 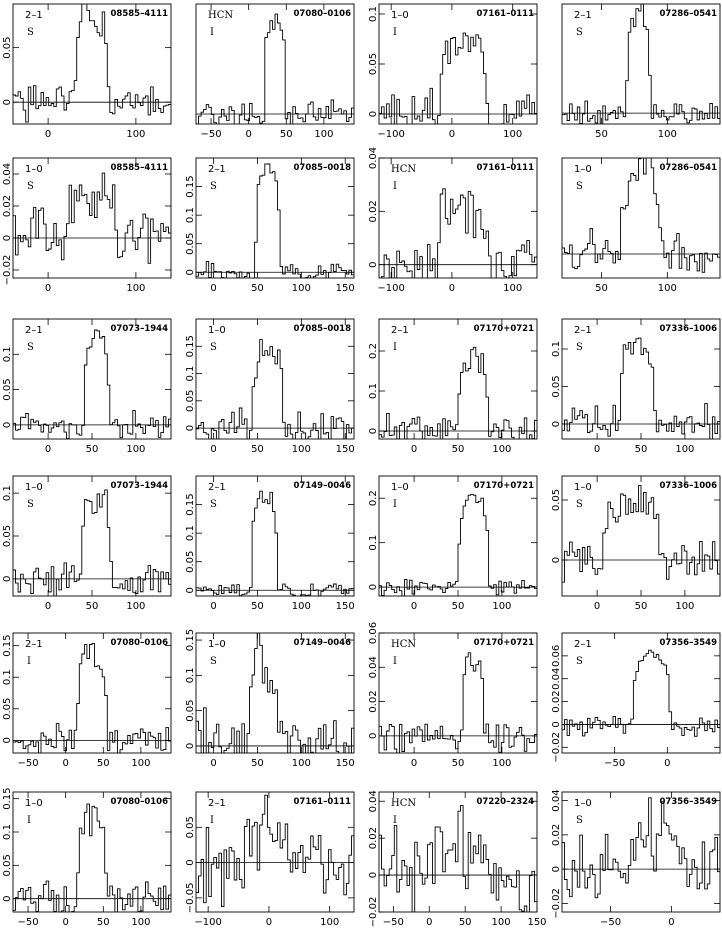 What do you see at coordinates (345, 606) in the screenshot?
I see `x-tick-label: 150` at bounding box center [345, 606].